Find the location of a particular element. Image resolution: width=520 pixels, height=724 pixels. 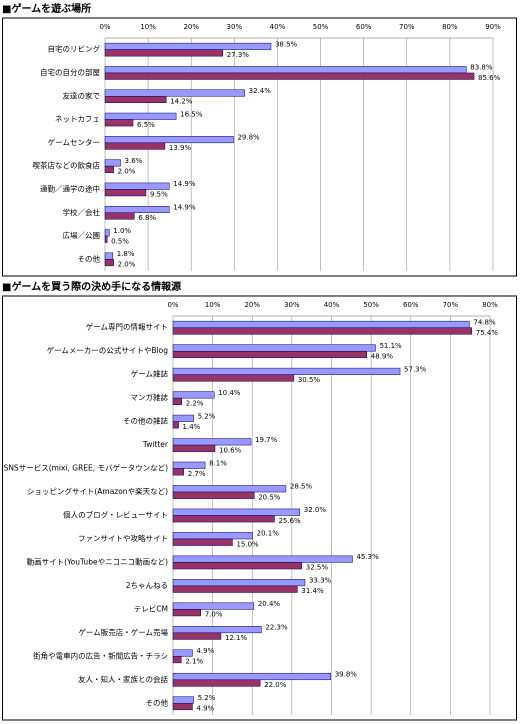

x-tick-label: 90% is located at coordinates (493, 27).